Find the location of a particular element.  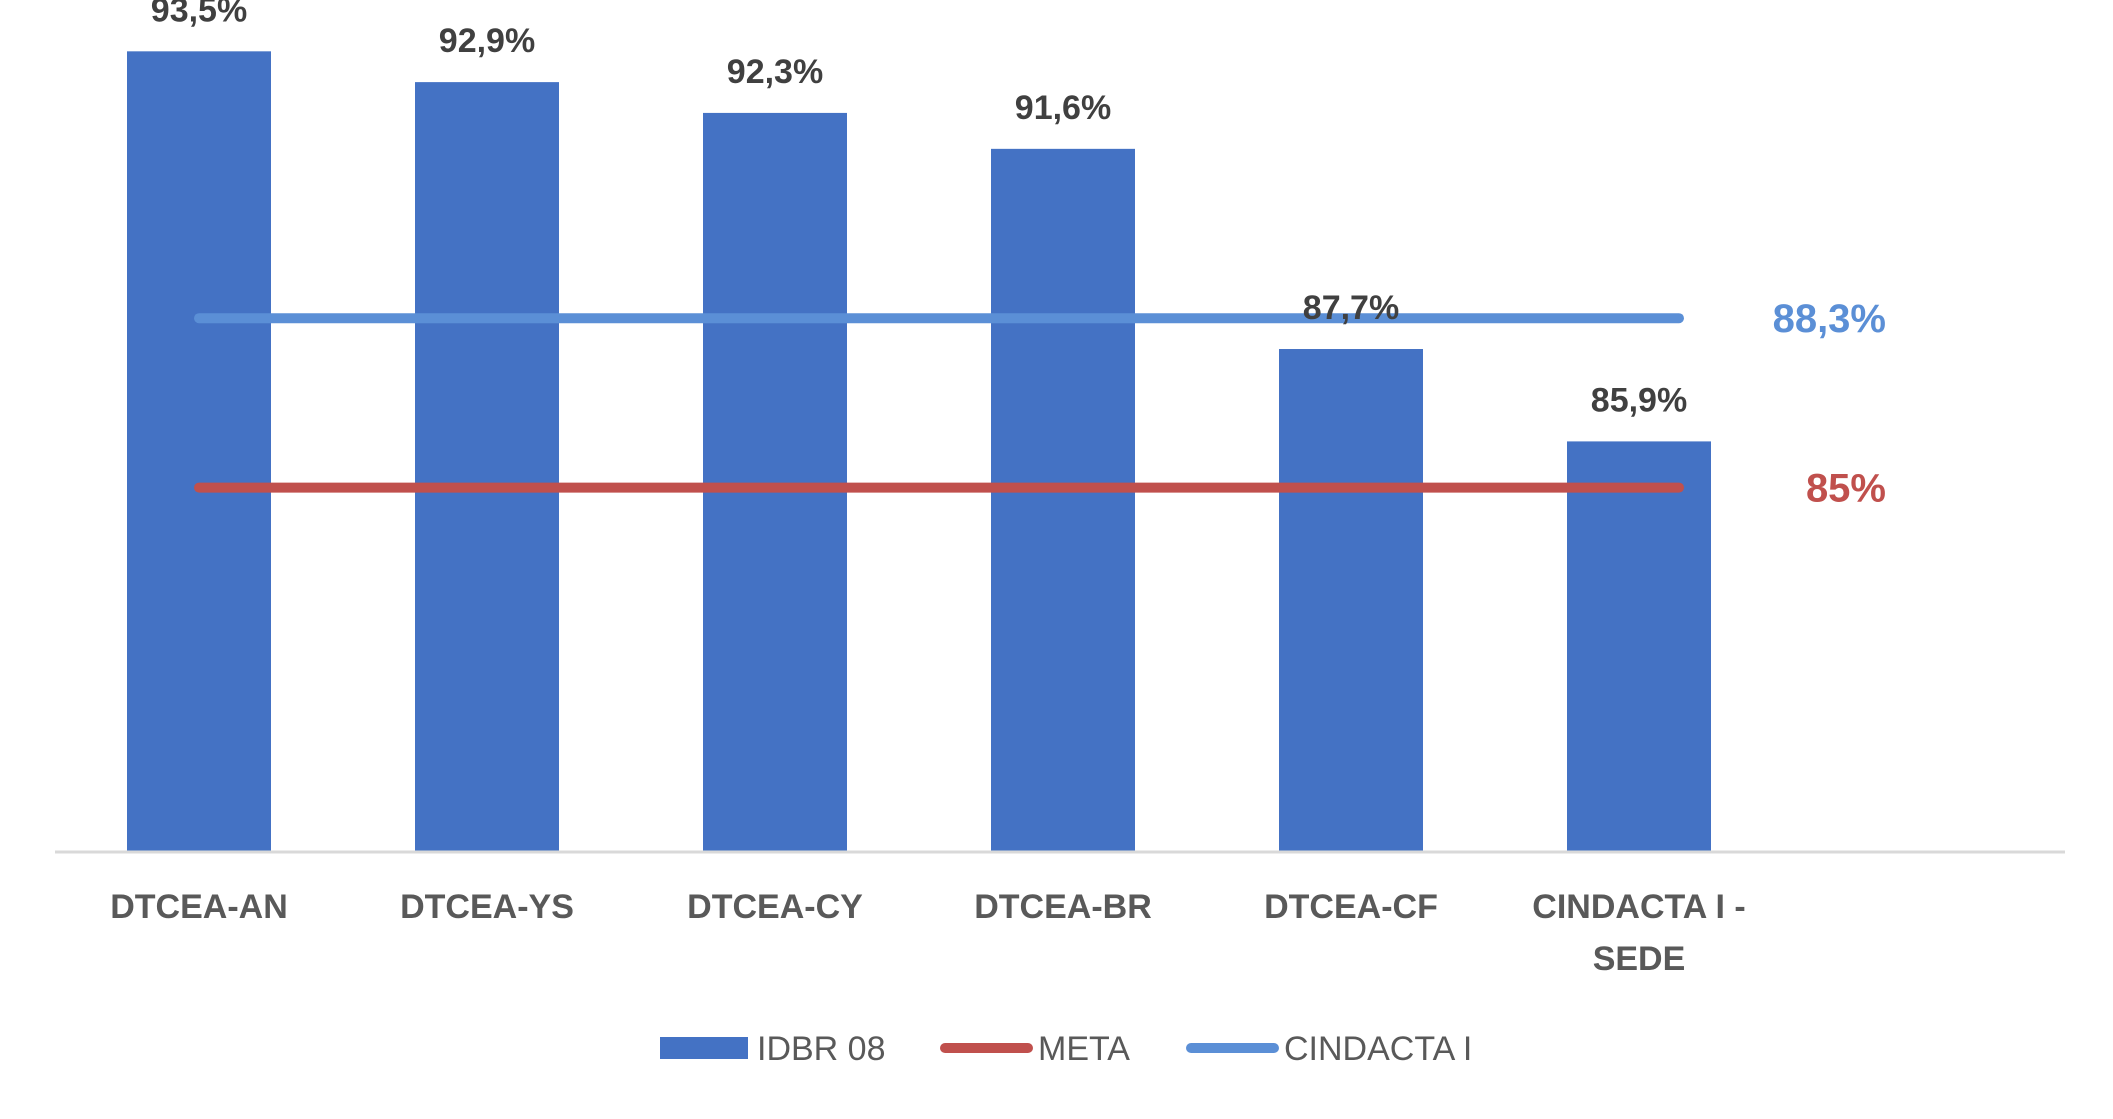

cindacta-i-value-label: 88,3% is located at coordinates (1829, 319).